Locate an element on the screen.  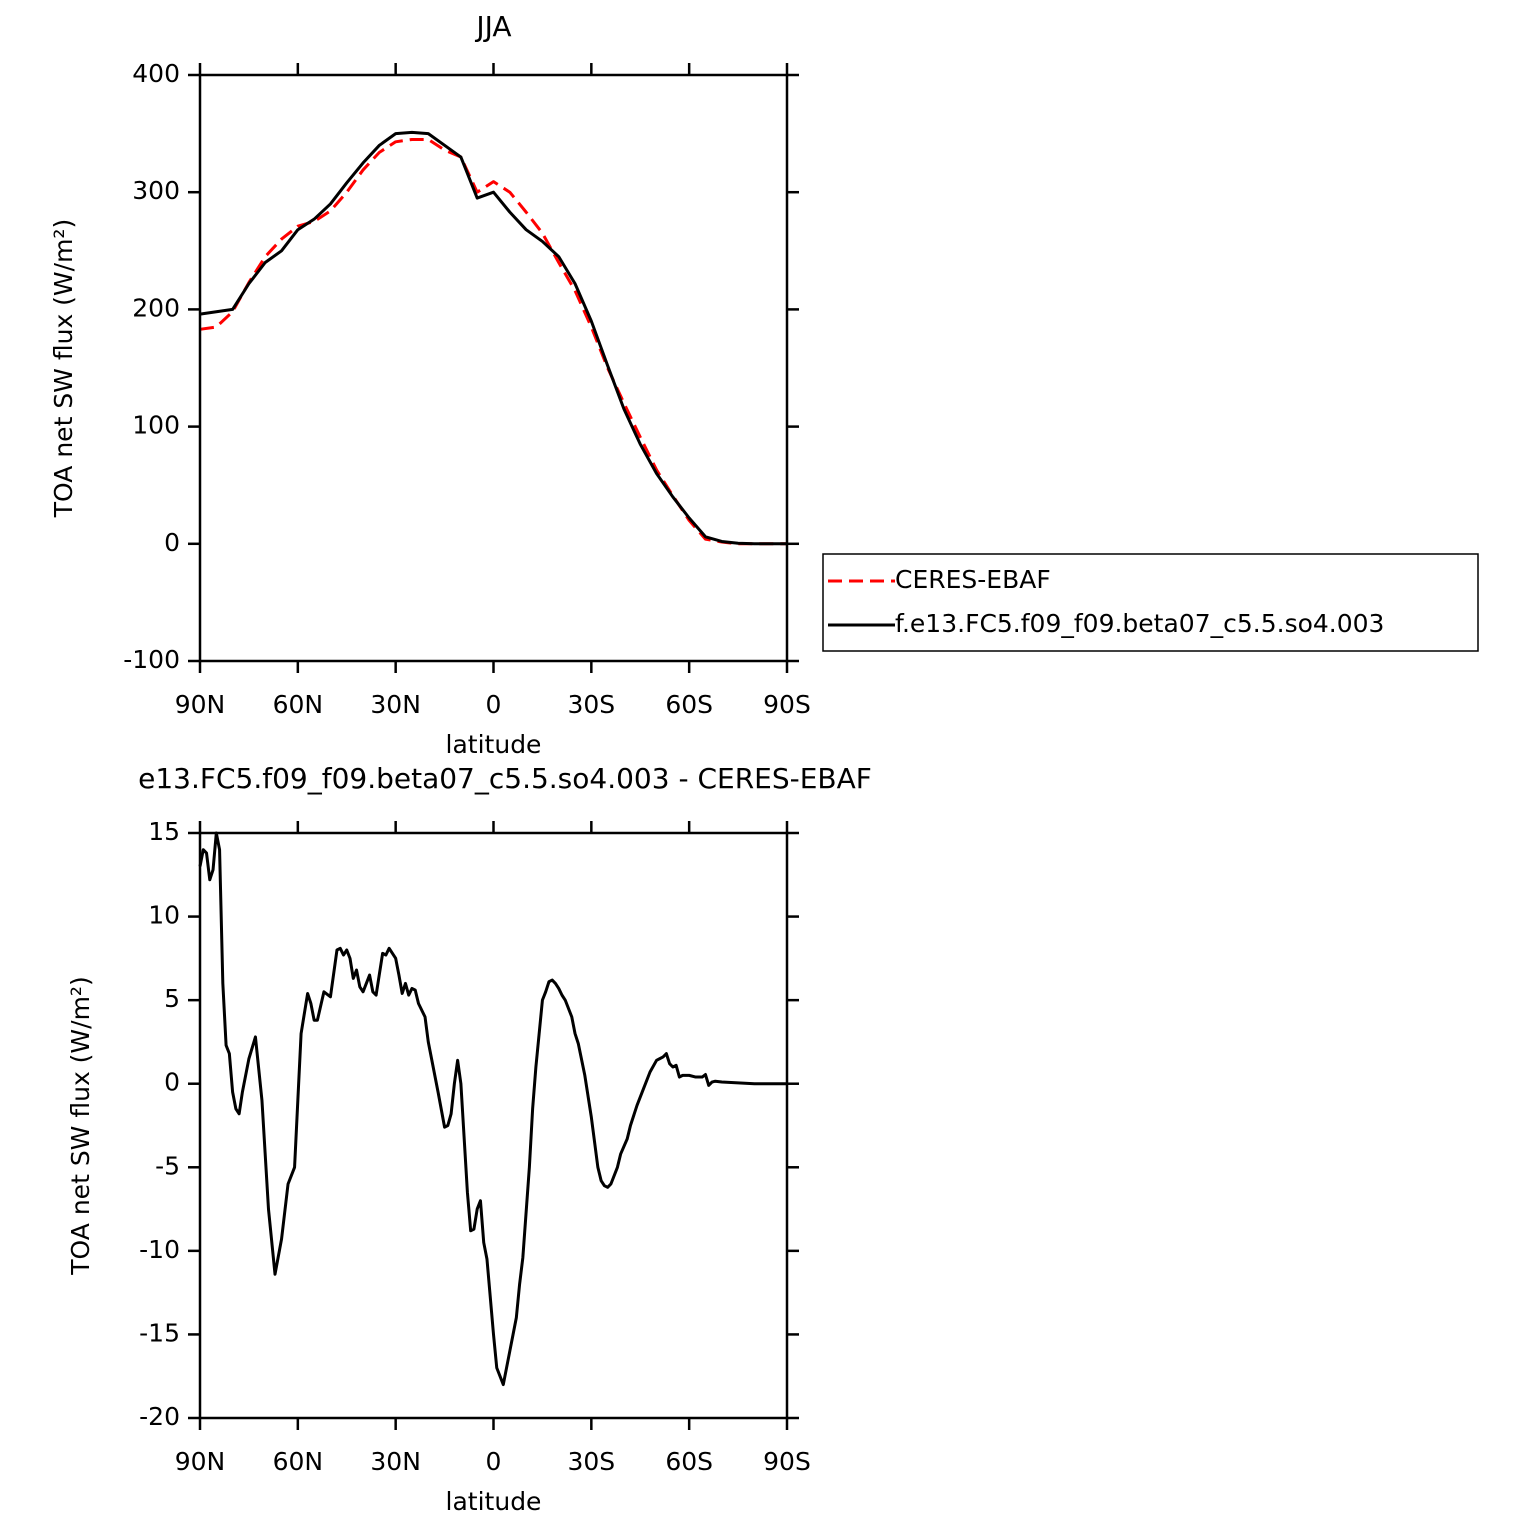
y-tick-label: 100 is located at coordinates (156, 425).